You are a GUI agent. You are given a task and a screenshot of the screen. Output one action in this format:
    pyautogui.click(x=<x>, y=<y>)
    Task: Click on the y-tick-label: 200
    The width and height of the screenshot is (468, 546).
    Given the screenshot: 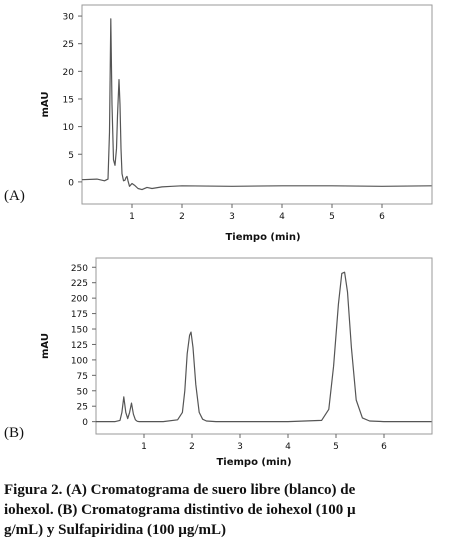 What is the action you would take?
    pyautogui.click(x=79, y=300)
    